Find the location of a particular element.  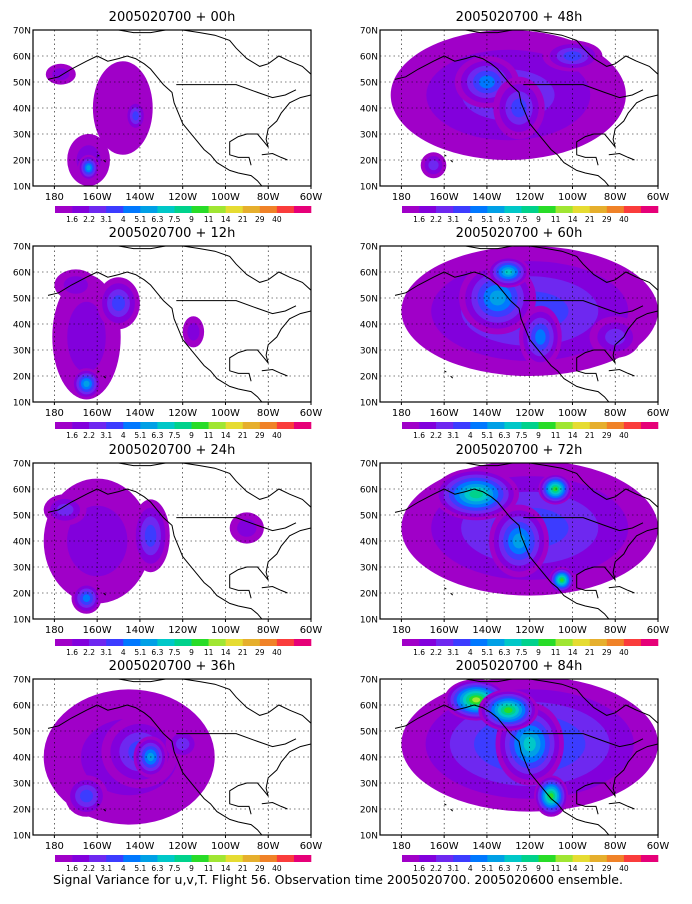

panel-title: 2005020700 + 48h is located at coordinates (519, 17).